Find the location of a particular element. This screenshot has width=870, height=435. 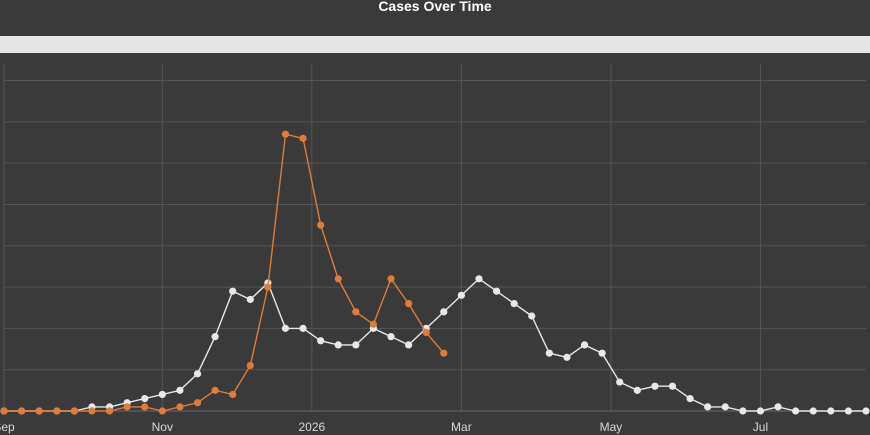

x-tick-label: Nov is located at coordinates (162, 427).